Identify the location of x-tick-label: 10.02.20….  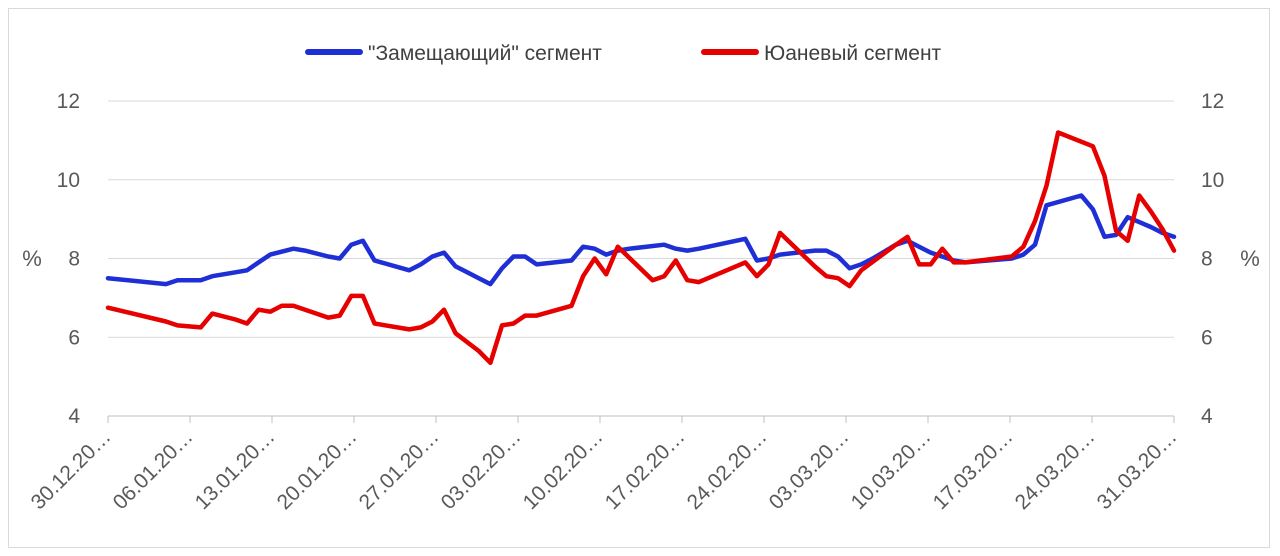
(563, 469).